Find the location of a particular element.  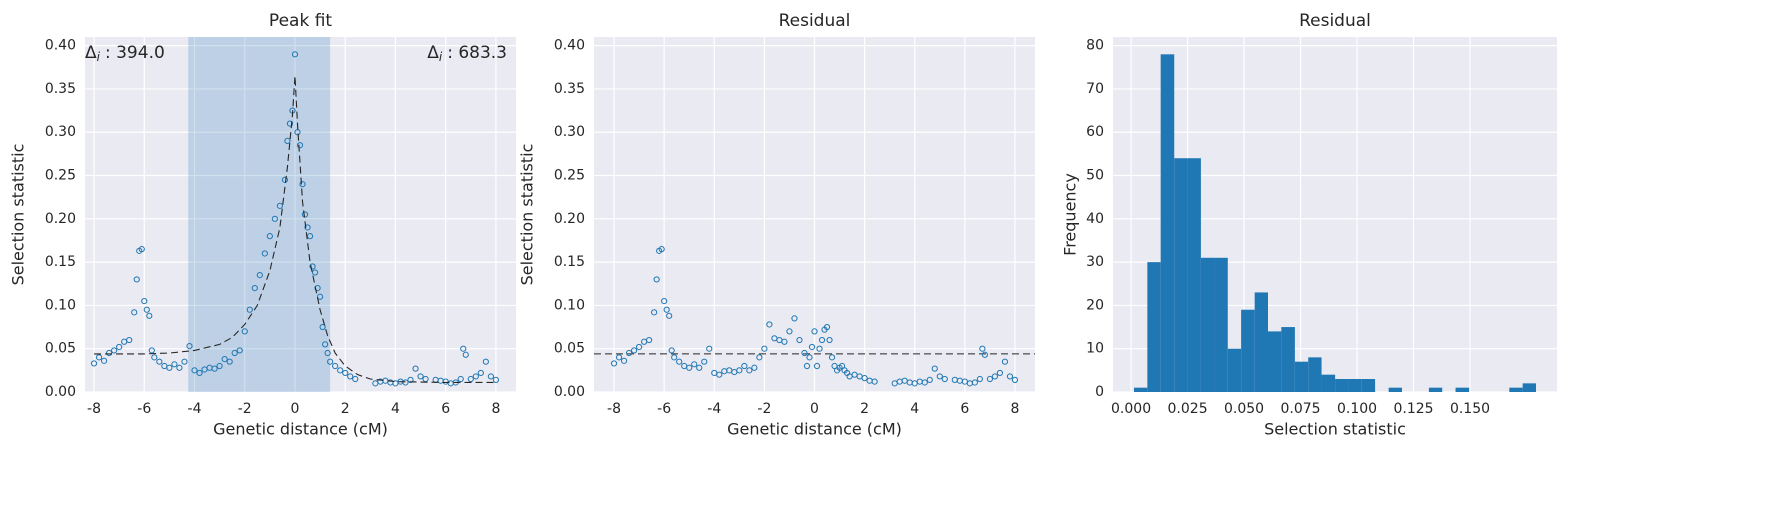

fit-line is located at coordinates (295, 229).